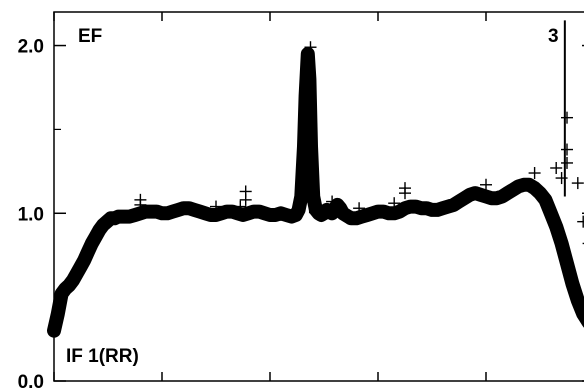 The height and width of the screenshot is (392, 584). I want to click on y-tick-label-1: 1.0, so click(31, 214).